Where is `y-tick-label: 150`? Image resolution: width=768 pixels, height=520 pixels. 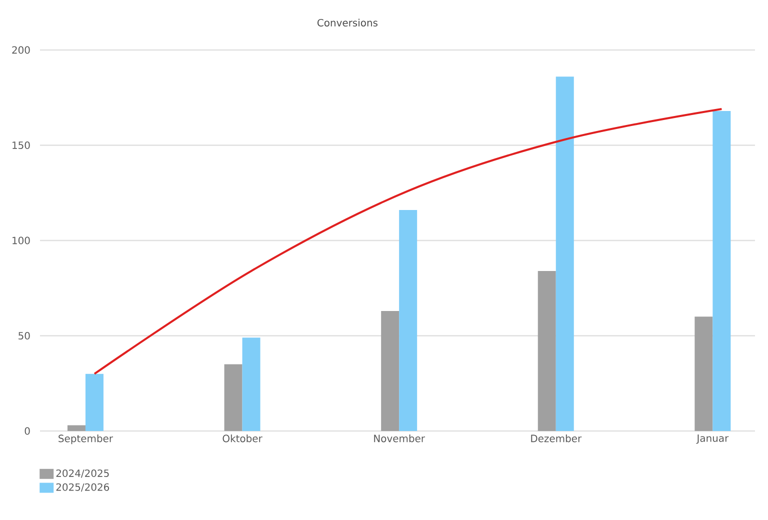
y-tick-label: 150 is located at coordinates (21, 145).